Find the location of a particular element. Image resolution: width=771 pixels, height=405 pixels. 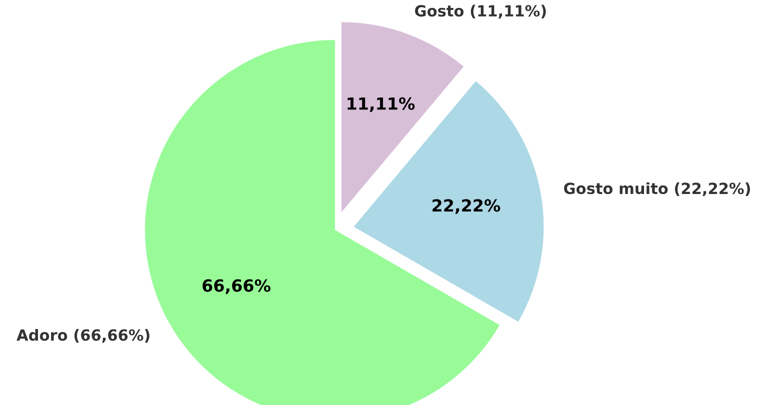

slice-label: Gosto (11,11%) is located at coordinates (480, 11).